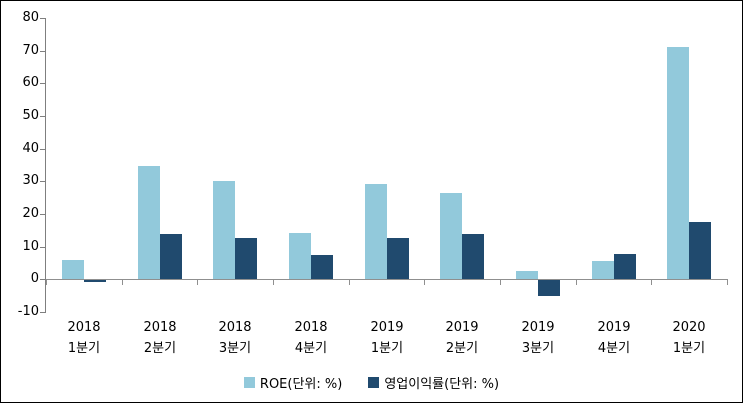  What do you see at coordinates (171, 256) in the screenshot?
I see `bar-opmargin-2018-2분기` at bounding box center [171, 256].